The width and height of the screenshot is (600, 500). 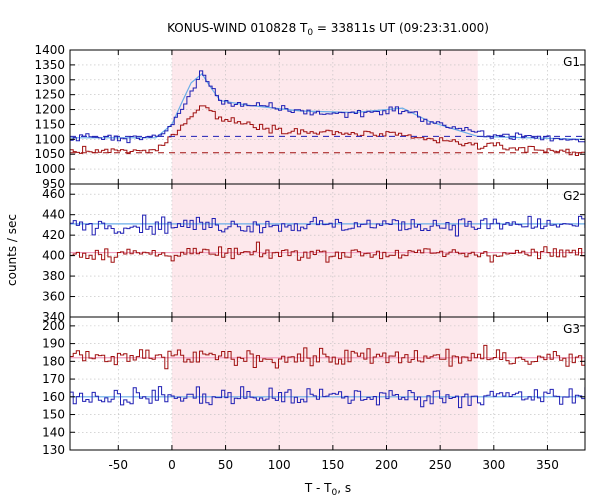 I want to click on y-tick-label: 1250, so click(x=49, y=95).